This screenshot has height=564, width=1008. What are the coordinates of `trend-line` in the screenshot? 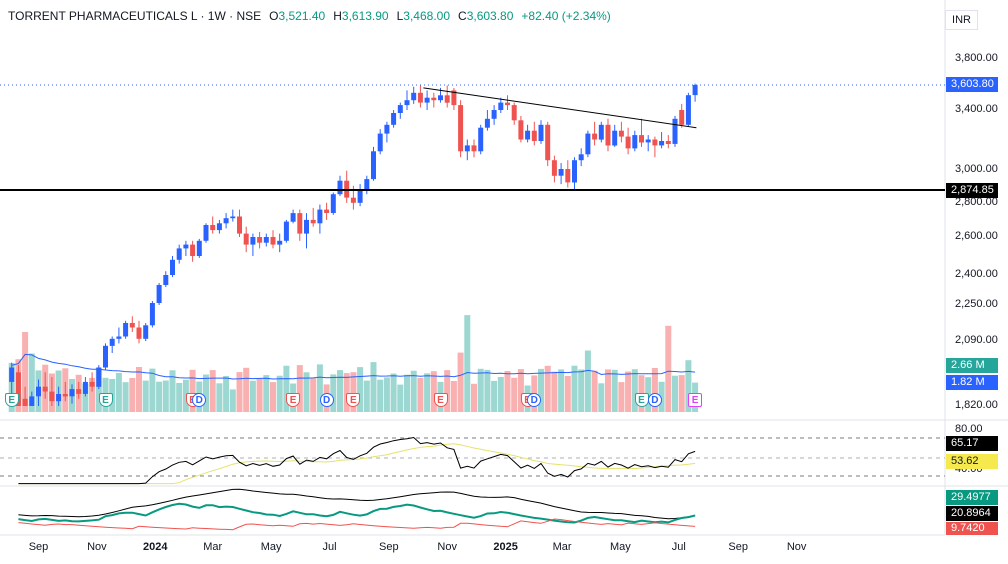 It's located at (560, 108).